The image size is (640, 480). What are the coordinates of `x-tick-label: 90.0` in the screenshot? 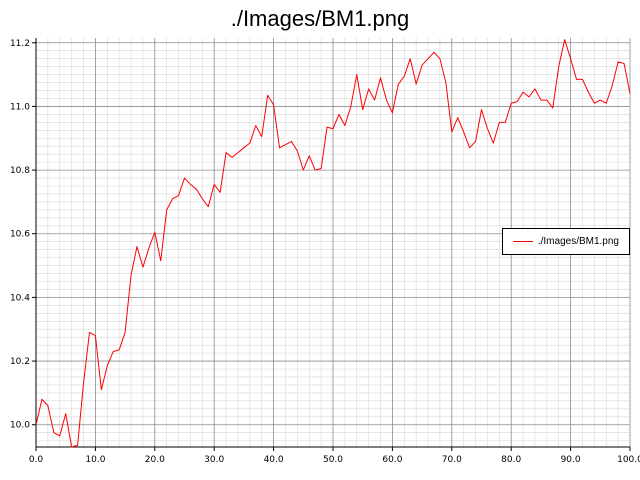 It's located at (571, 460).